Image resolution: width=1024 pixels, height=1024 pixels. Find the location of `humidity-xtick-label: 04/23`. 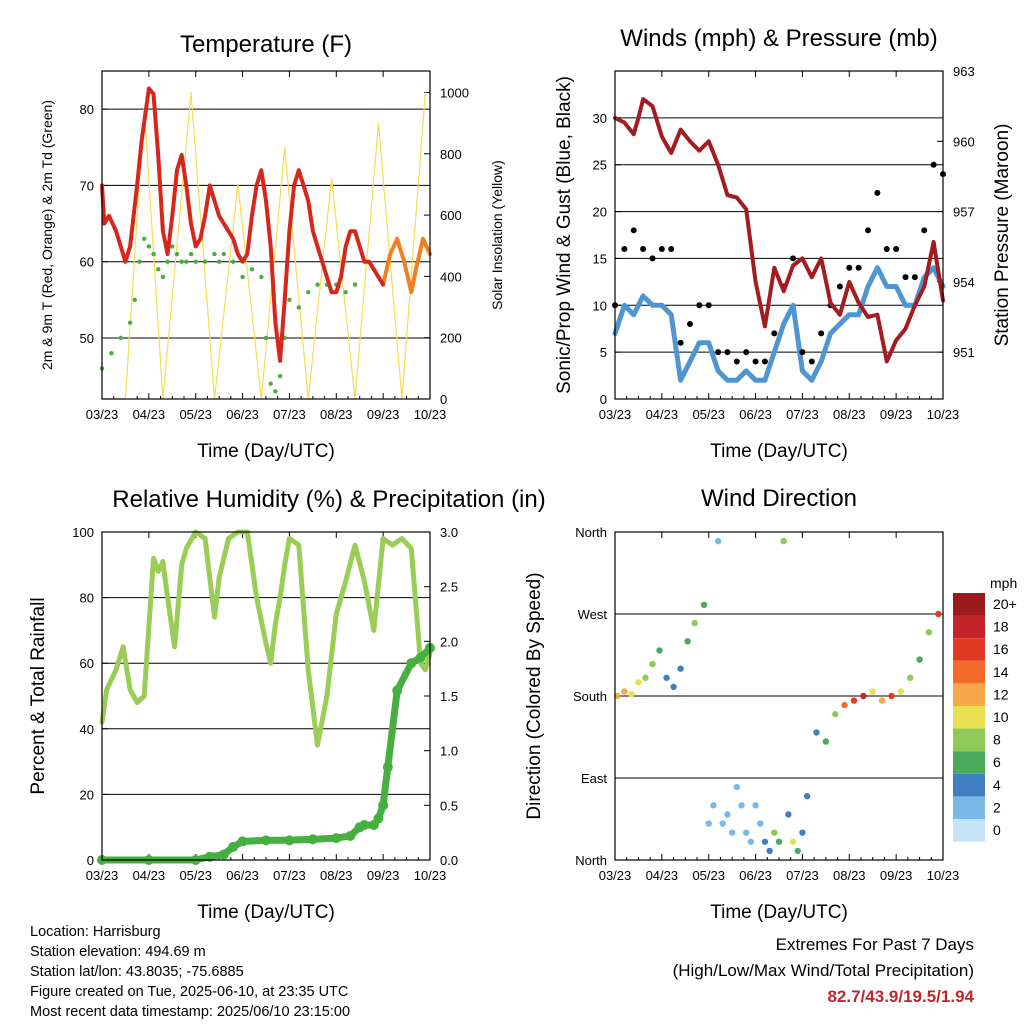

humidity-xtick-label: 04/23 is located at coordinates (149, 875).